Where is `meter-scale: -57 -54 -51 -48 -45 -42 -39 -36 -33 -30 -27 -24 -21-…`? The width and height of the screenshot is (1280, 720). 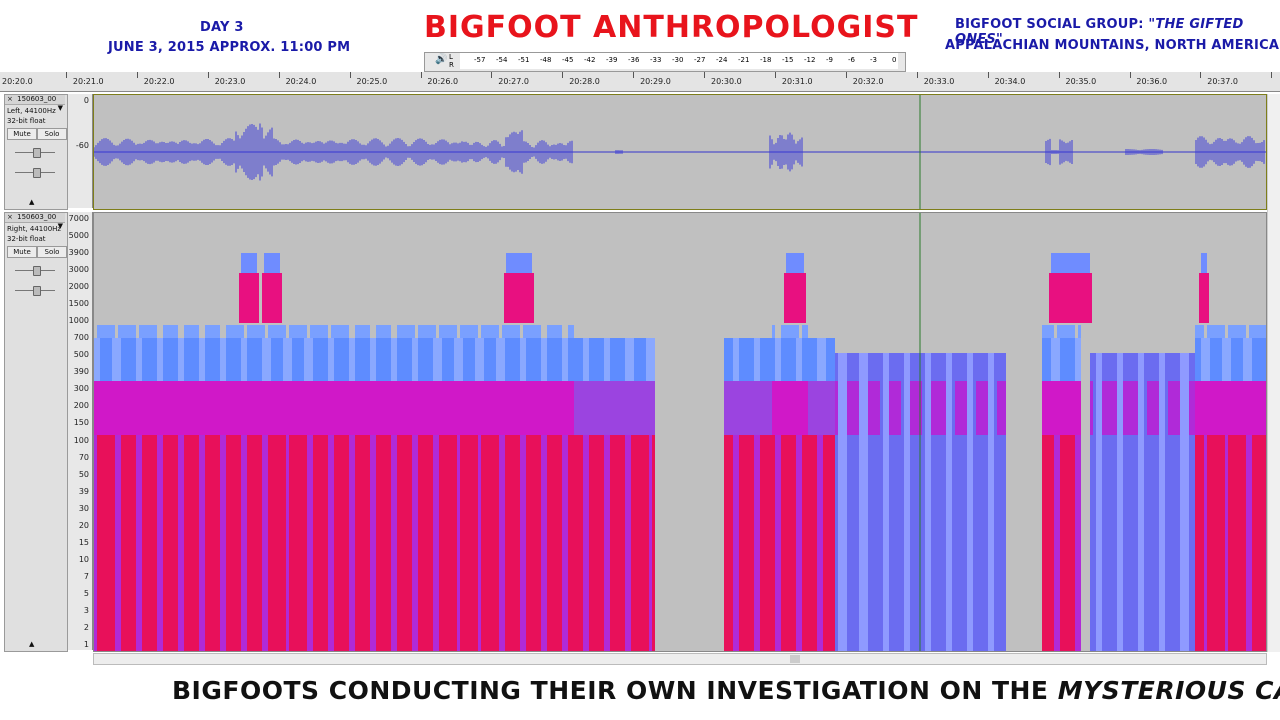 meter-scale: -57 -54 -51 -48 -45 -42 -39 -36 -33 -30 -27 -24 -21-… is located at coordinates (679, 61).